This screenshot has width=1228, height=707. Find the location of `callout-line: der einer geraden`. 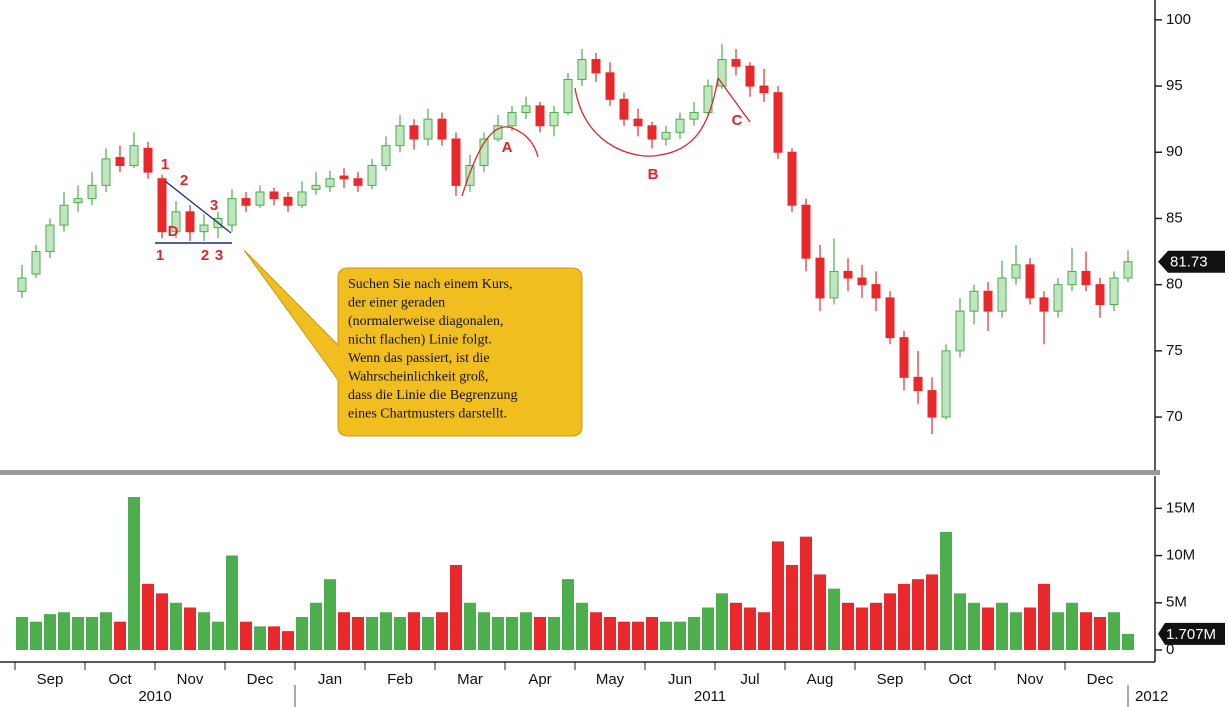

callout-line: der einer geraden is located at coordinates (396, 303).